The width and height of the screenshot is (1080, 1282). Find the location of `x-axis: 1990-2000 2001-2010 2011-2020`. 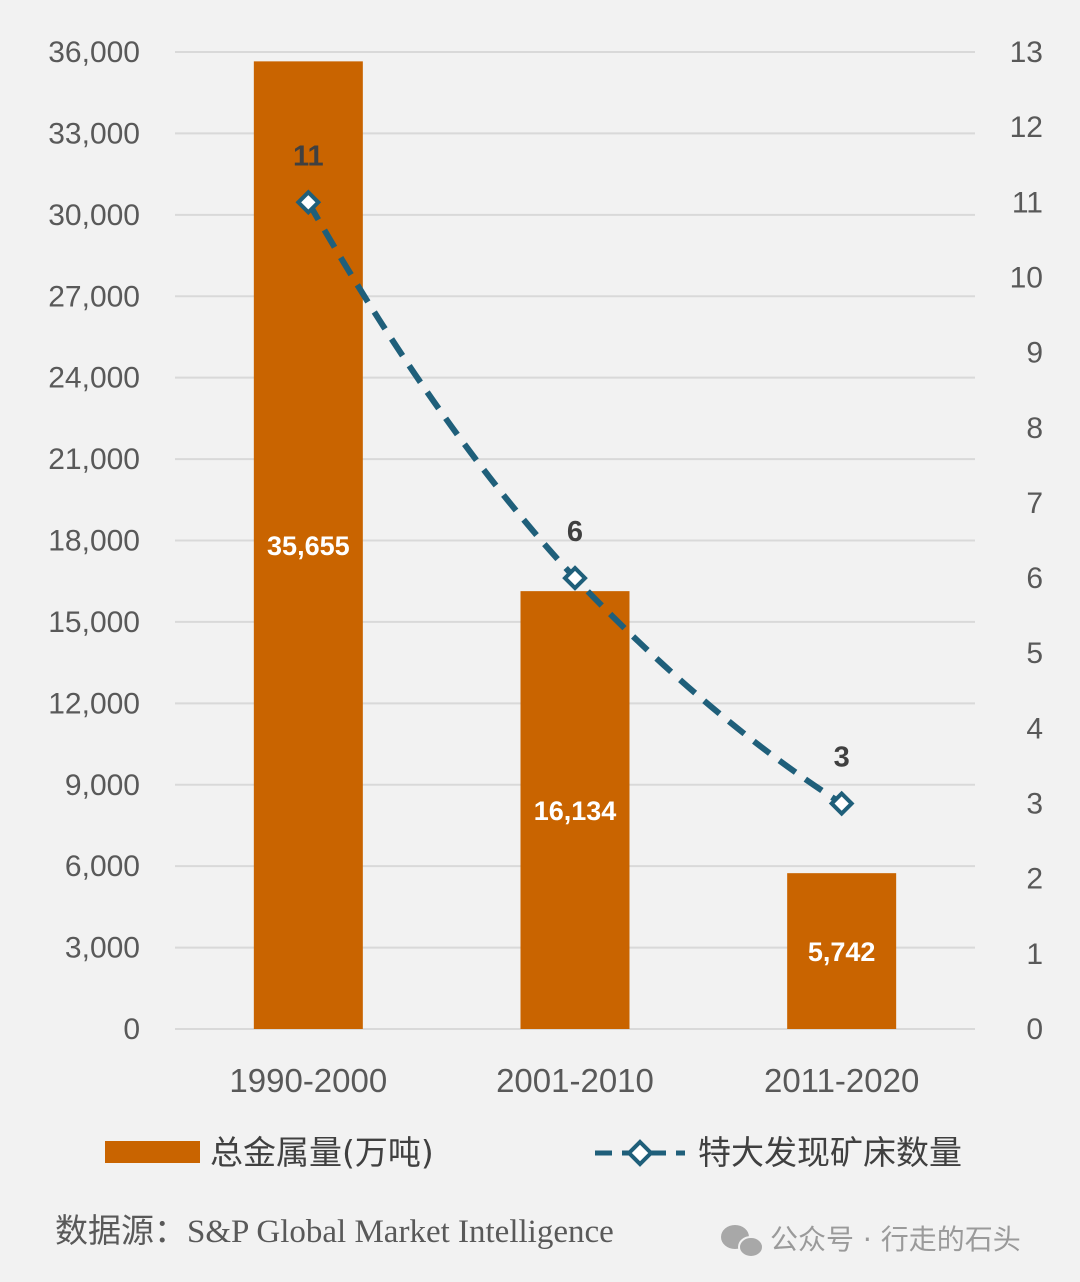

x-axis: 1990-2000 2001-2010 2011-2020 is located at coordinates (574, 1080).